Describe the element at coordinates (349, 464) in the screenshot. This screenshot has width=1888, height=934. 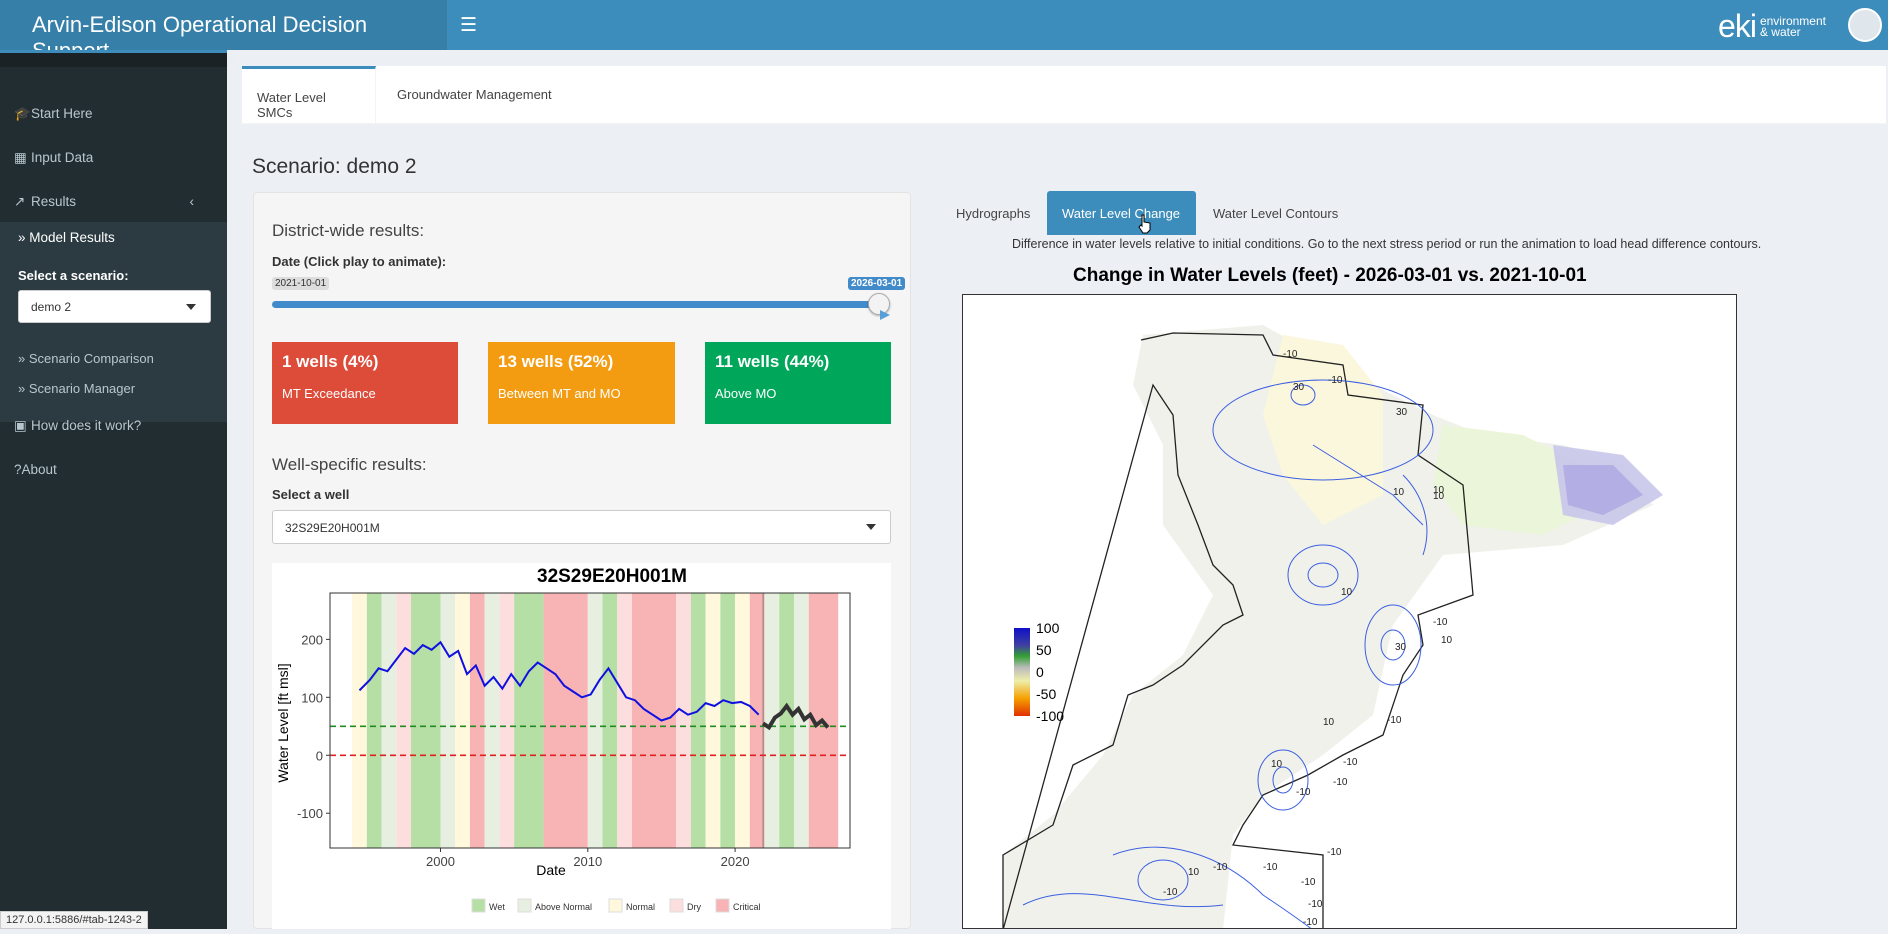
I see `well-results-heading: Well-specific results:` at that location.